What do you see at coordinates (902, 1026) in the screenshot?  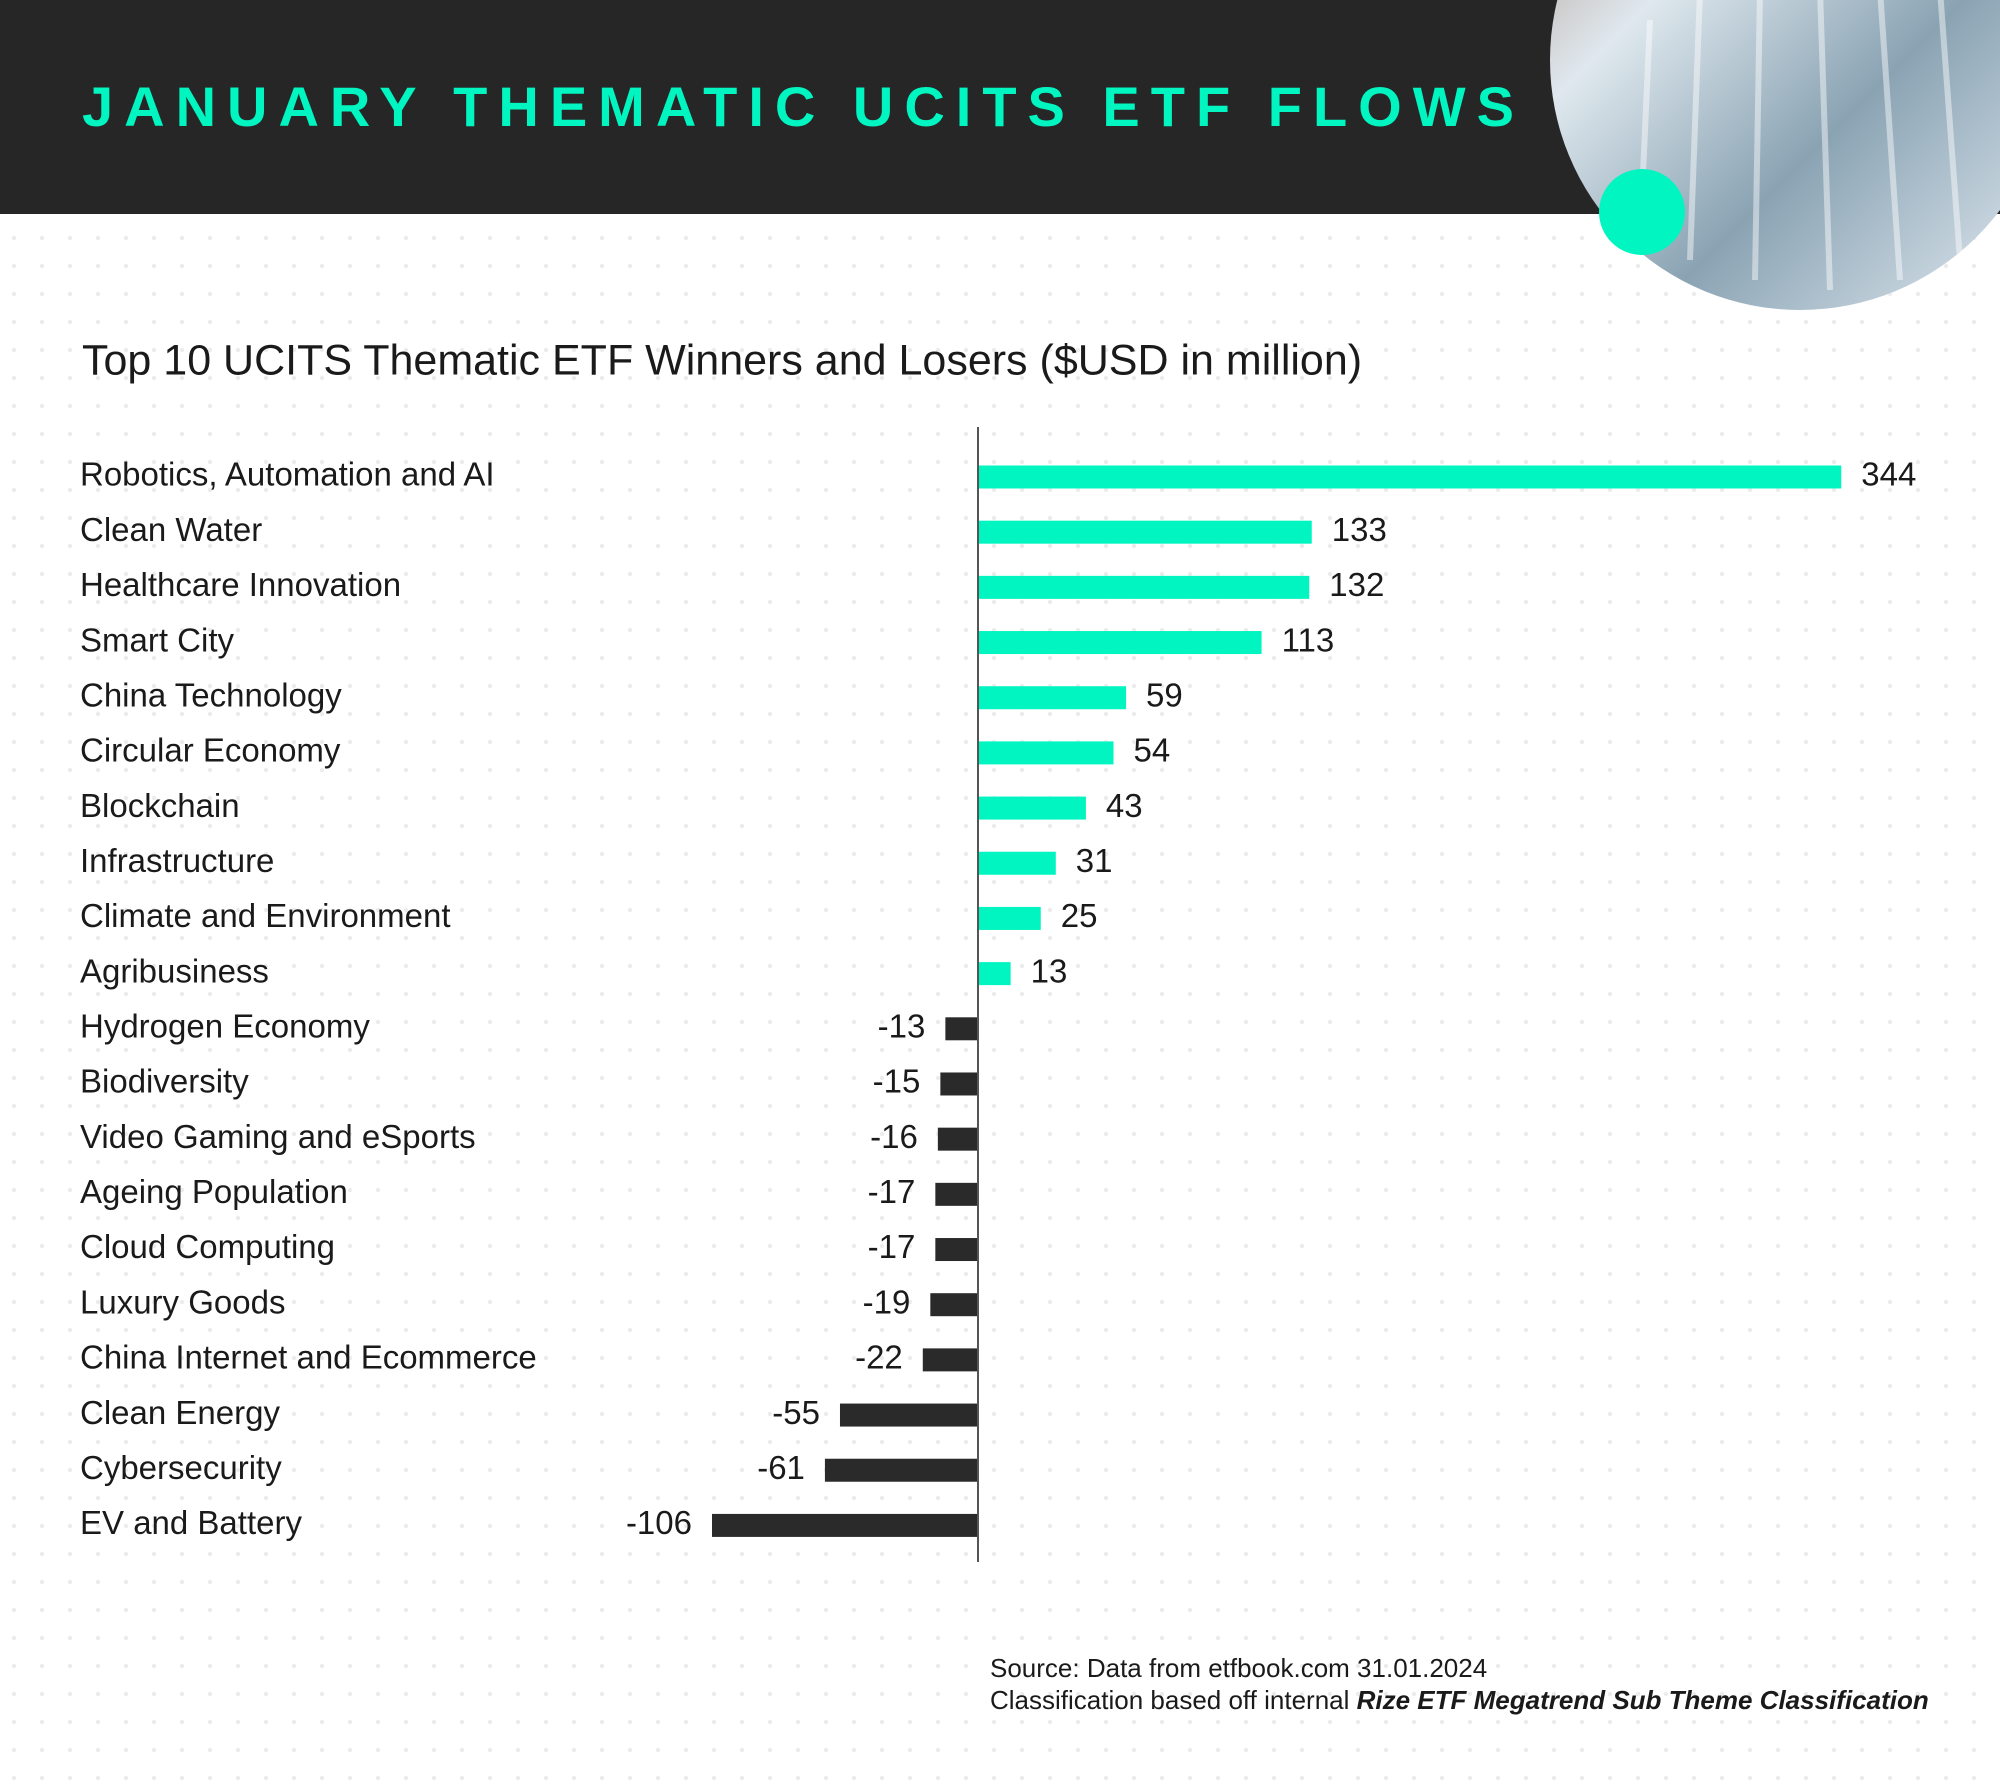 I see `value-label: -13` at bounding box center [902, 1026].